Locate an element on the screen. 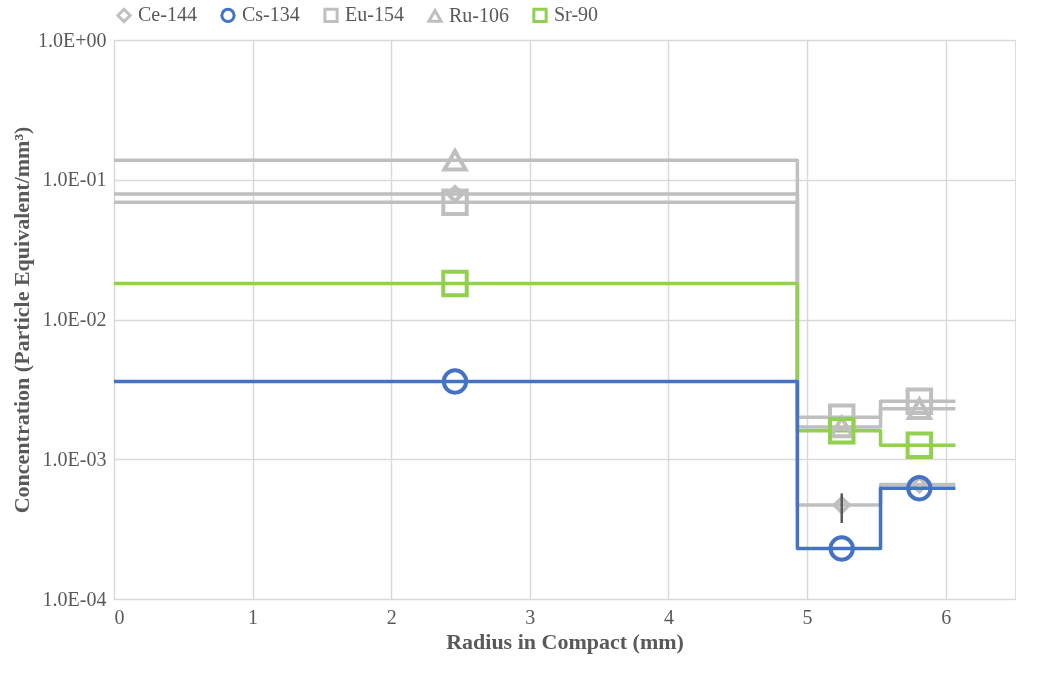  y-tick-label: 1.0E-03 is located at coordinates (74, 458).